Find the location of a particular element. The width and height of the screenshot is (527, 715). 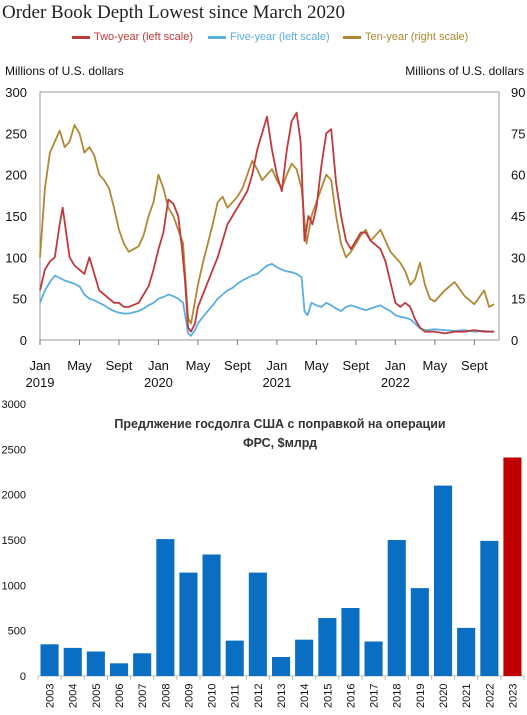

line-chart-ylabel-left: Millions of U.S. dollars is located at coordinates (64, 71).